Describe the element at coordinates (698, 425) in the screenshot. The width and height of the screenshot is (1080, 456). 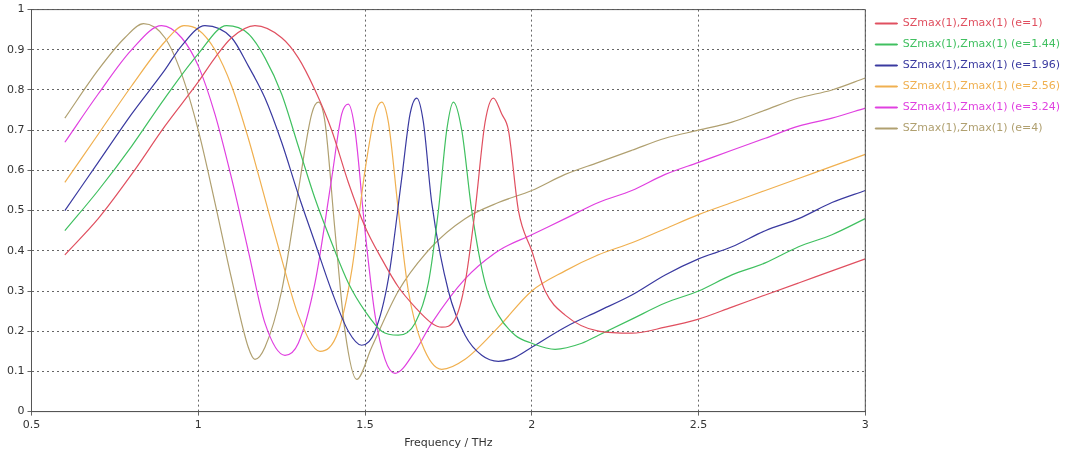
I see `x-tick-label: 2.5` at that location.